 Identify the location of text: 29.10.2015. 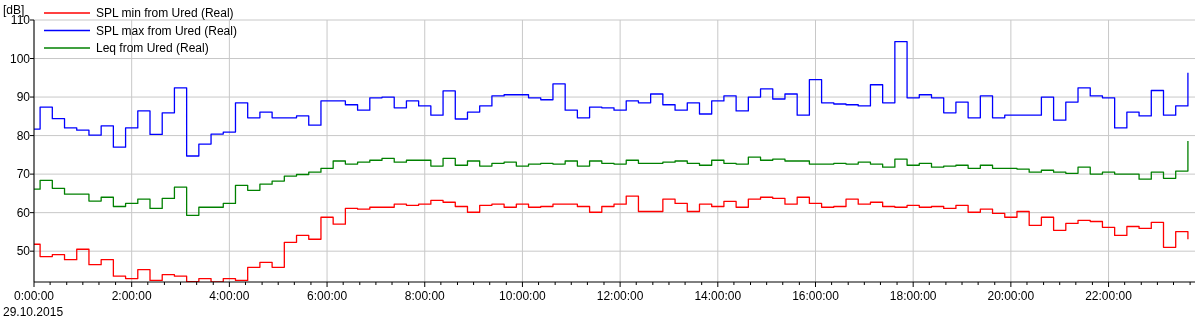
(33, 312).